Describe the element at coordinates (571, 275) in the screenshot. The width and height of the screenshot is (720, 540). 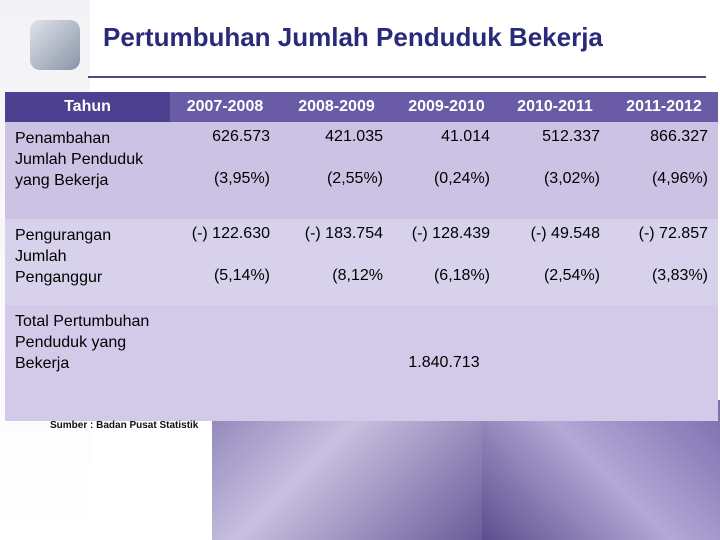
I see `percent: (2,54%)` at that location.